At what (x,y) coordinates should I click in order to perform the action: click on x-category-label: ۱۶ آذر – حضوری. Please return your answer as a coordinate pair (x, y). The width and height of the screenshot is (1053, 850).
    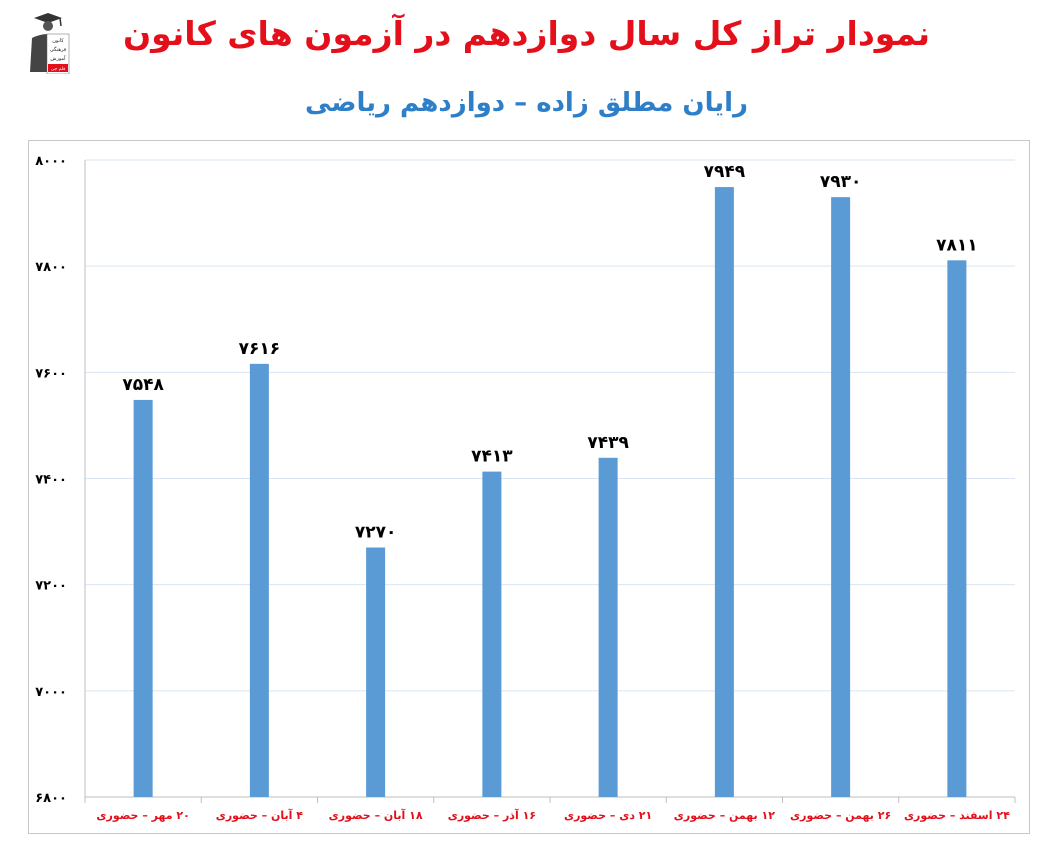
    Looking at the image, I should click on (492, 815).